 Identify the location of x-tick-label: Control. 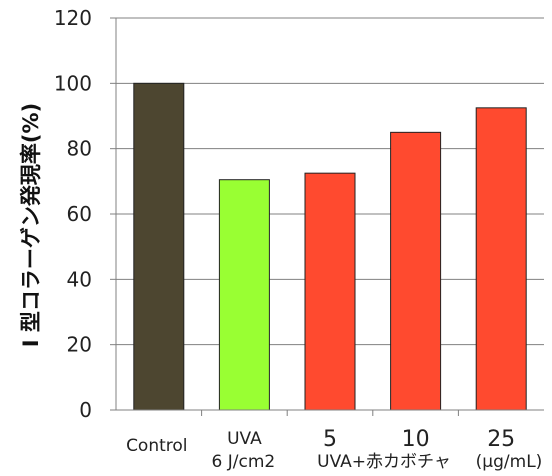
(156, 446).